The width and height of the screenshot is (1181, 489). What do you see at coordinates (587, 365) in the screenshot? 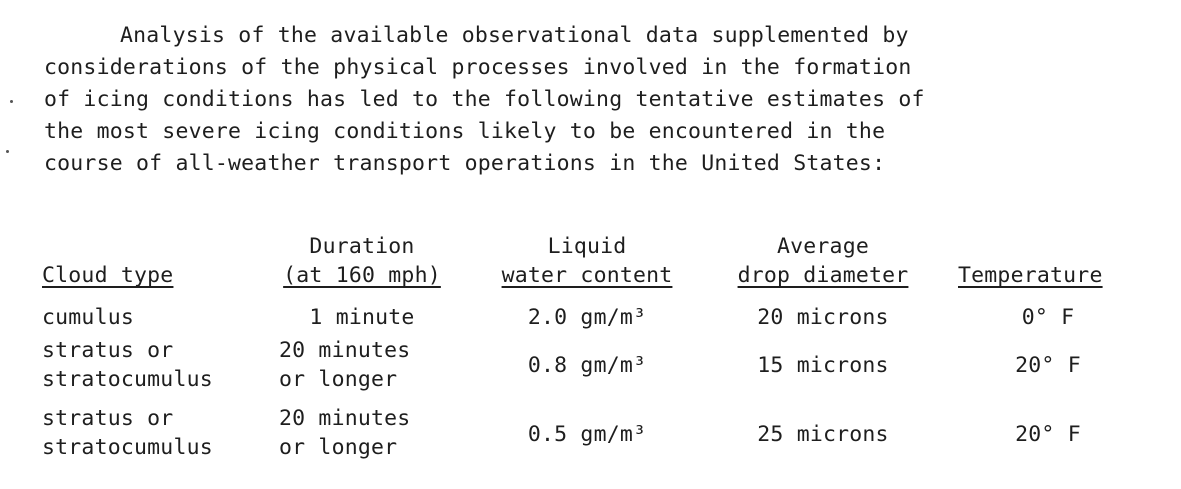
I see `row2-water-content: 0.8 gm/m³` at bounding box center [587, 365].